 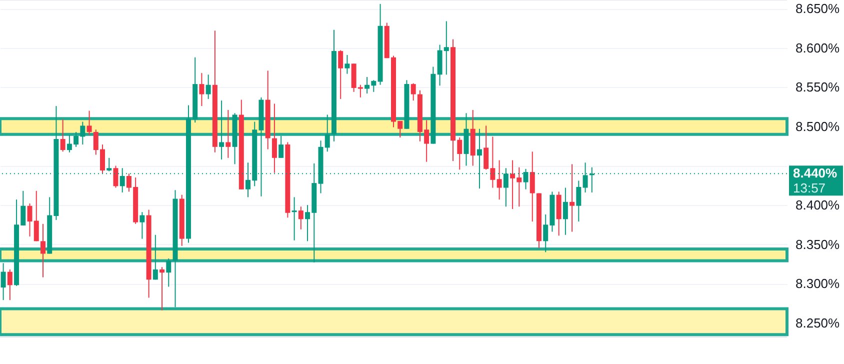 I want to click on y-tick-label: 8.400%, so click(x=818, y=205).